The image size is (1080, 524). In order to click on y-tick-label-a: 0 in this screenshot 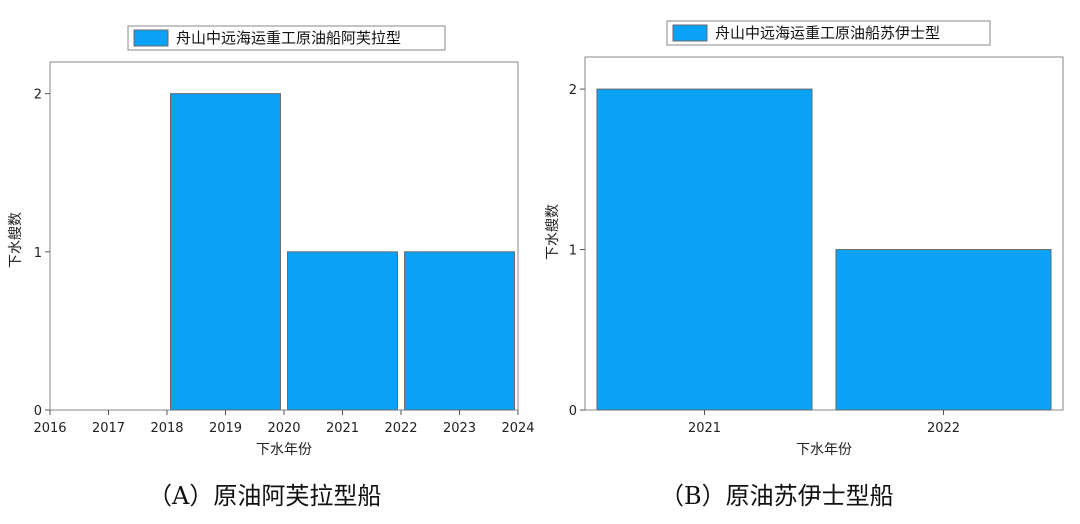, I will do `click(38, 411)`.